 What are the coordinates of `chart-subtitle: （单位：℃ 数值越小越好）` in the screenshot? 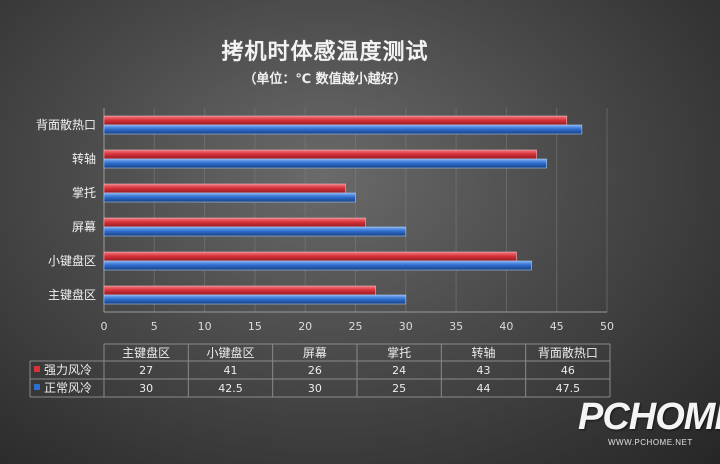 It's located at (325, 79).